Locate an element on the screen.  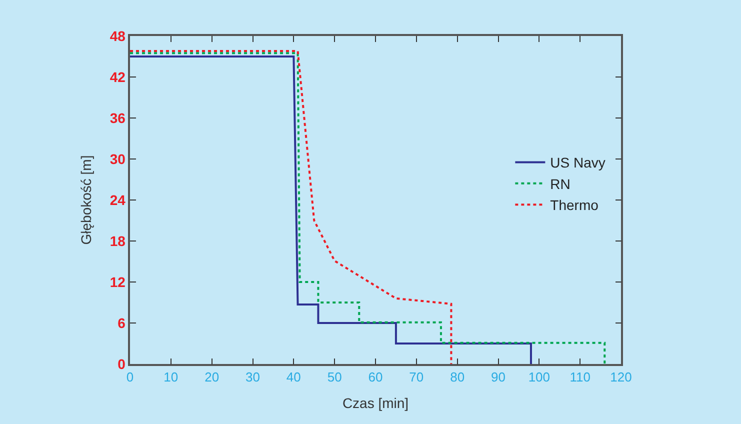
legend-label: US Navy is located at coordinates (578, 162).